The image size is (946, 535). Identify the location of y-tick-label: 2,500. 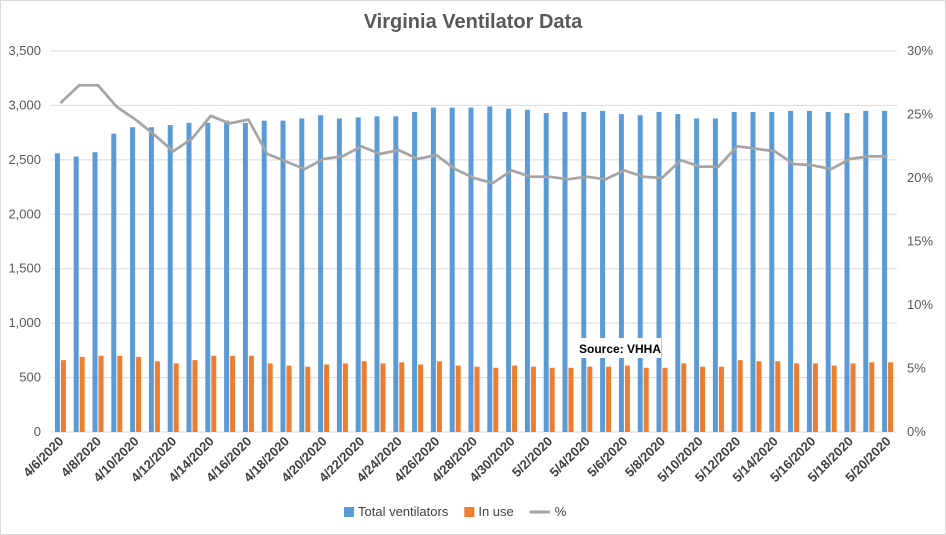
(24, 159).